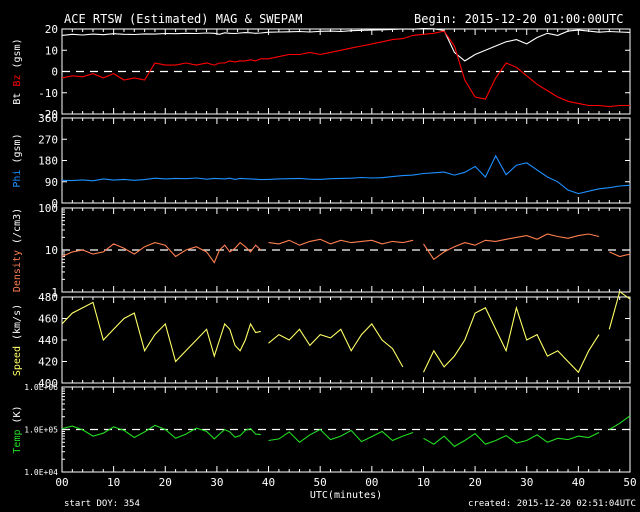 This screenshot has width=640, height=512. Describe the element at coordinates (51, 29) in the screenshot. I see `y-tick-label: 20` at that location.